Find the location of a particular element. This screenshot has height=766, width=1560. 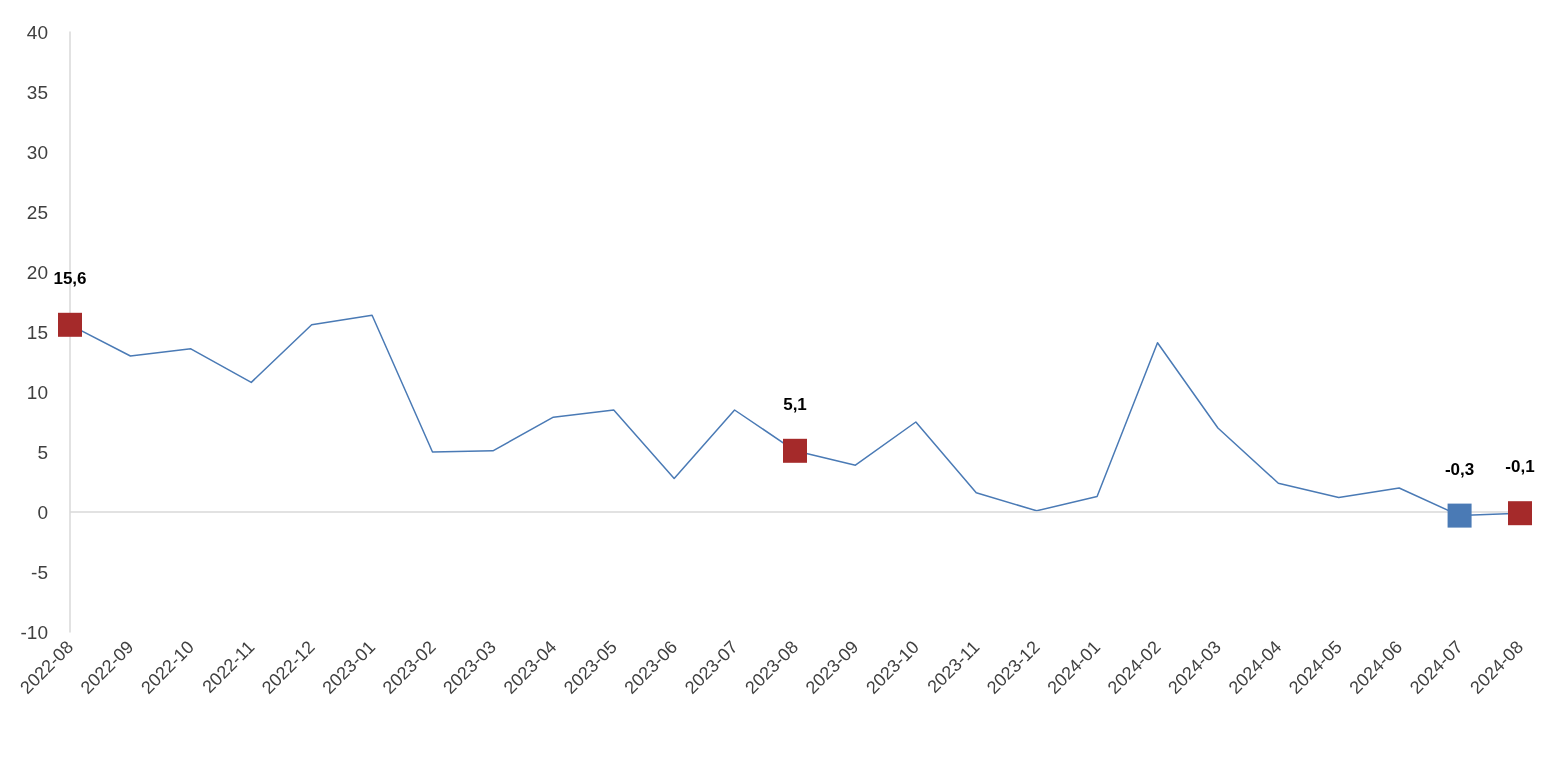

y-tick-label: 5 is located at coordinates (42, 452).